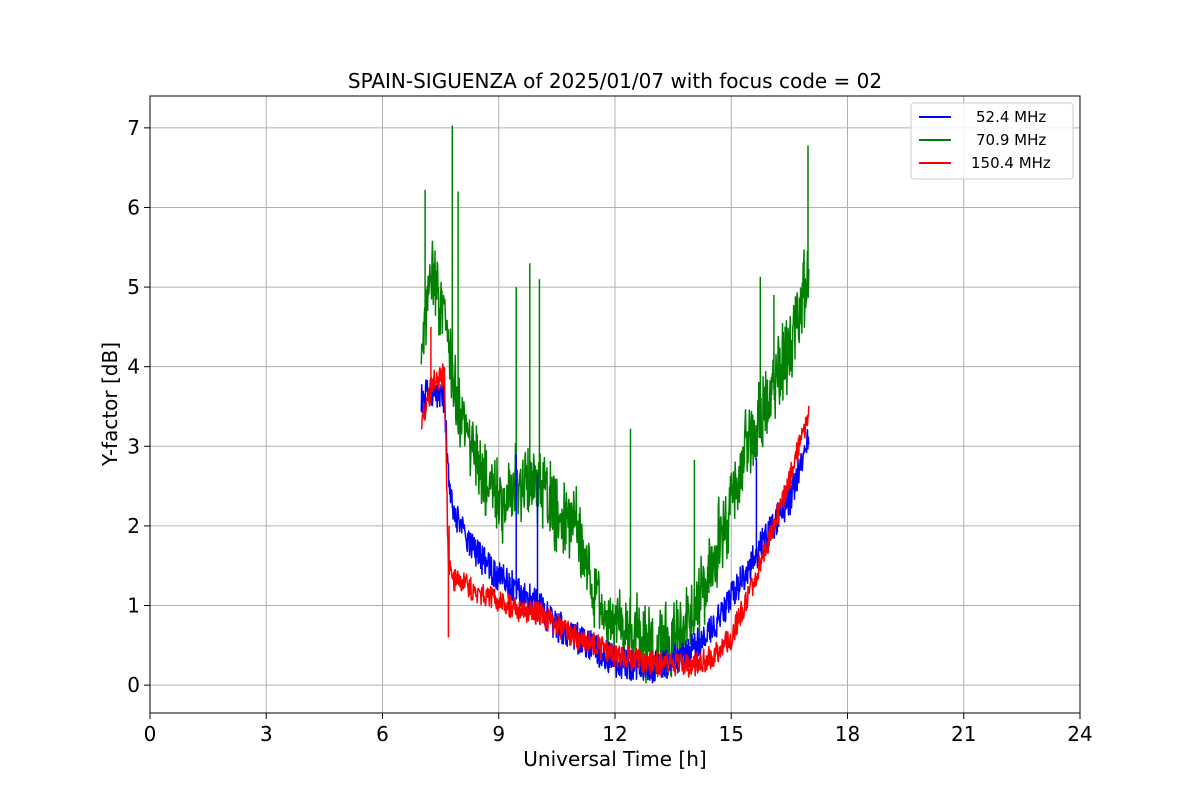 Image resolution: width=1200 pixels, height=800 pixels. What do you see at coordinates (614, 734) in the screenshot?
I see `x-tick-label: 12` at bounding box center [614, 734].